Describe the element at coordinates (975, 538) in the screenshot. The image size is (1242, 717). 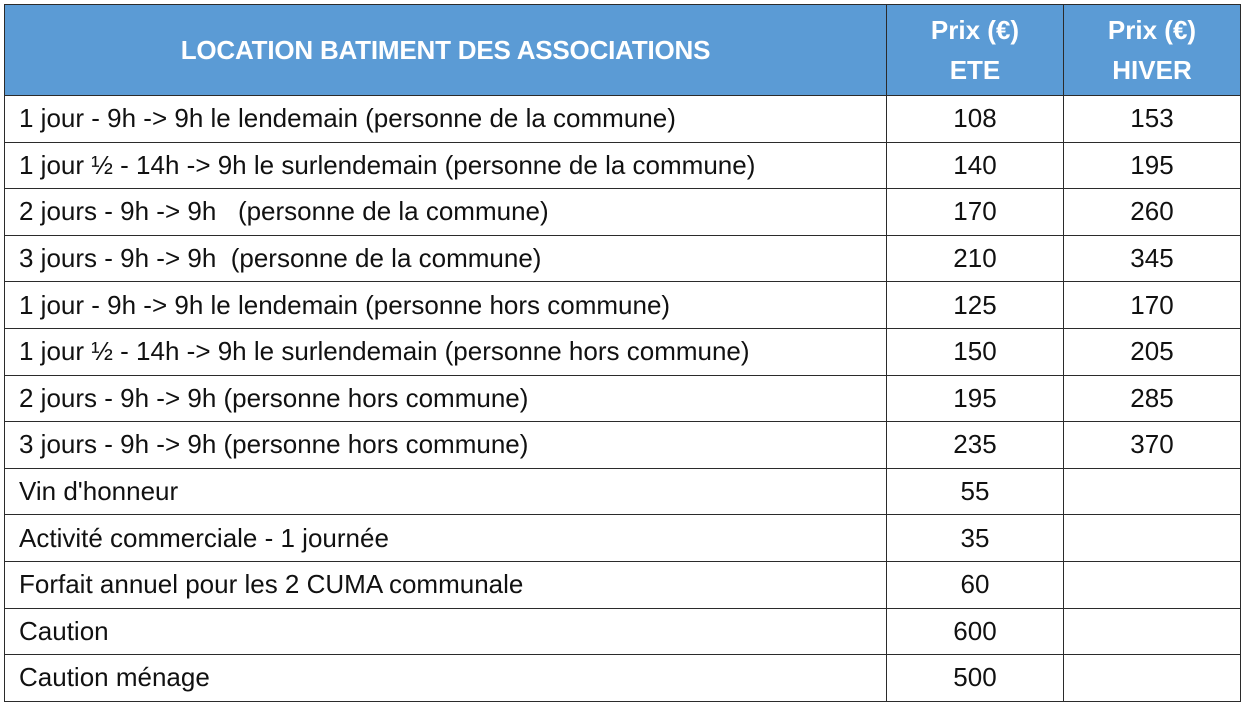
I see `row-price-ete: 35` at that location.